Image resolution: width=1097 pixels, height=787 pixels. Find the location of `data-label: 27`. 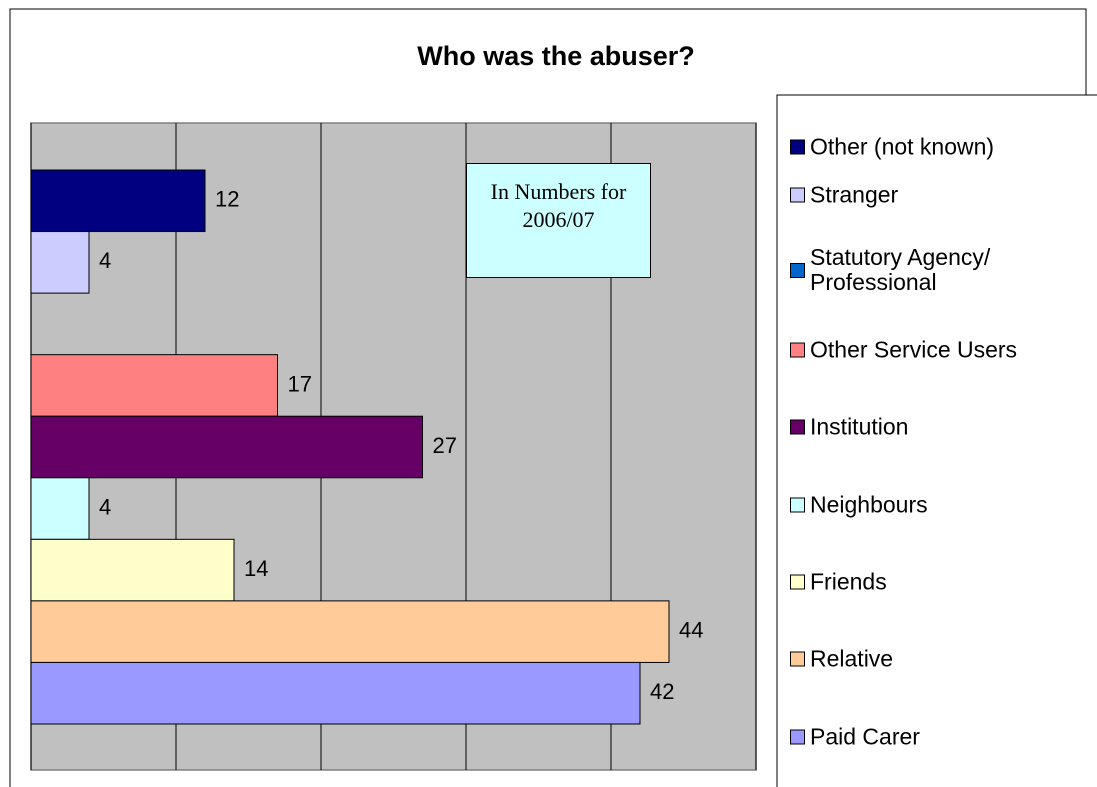

data-label: 27 is located at coordinates (445, 445).